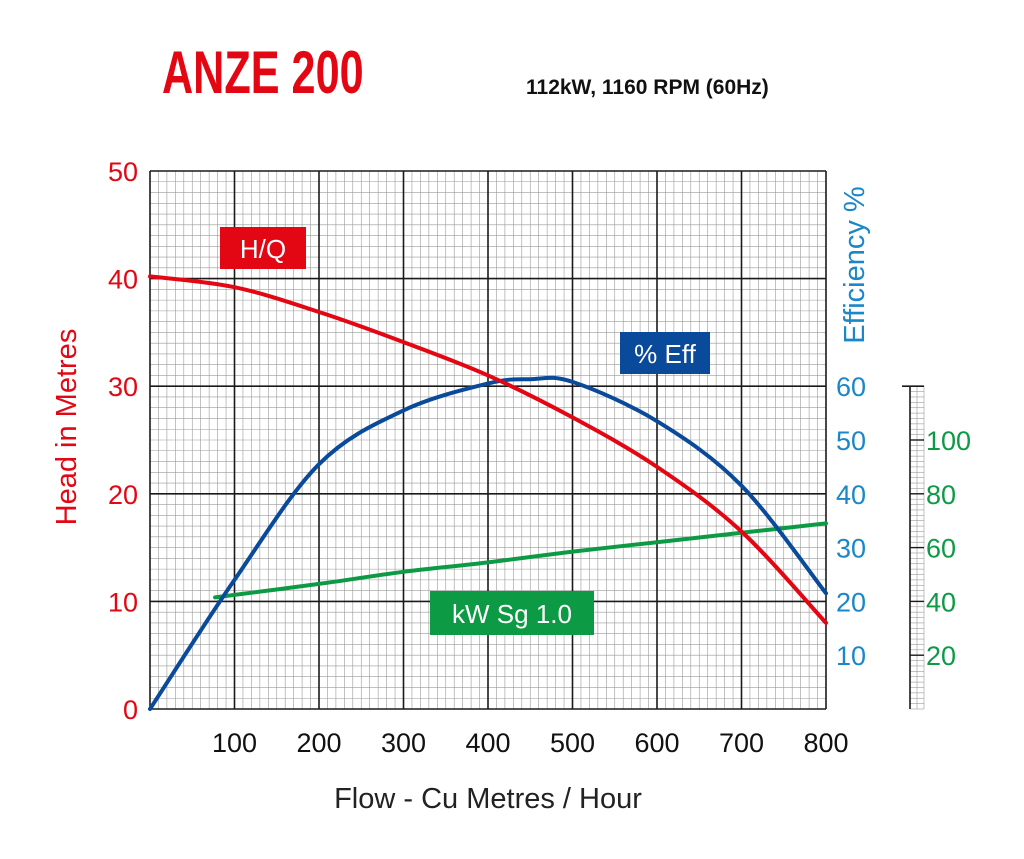 Image resolution: width=1024 pixels, height=859 pixels. What do you see at coordinates (403, 743) in the screenshot?
I see `x-tick-label: 300` at bounding box center [403, 743].